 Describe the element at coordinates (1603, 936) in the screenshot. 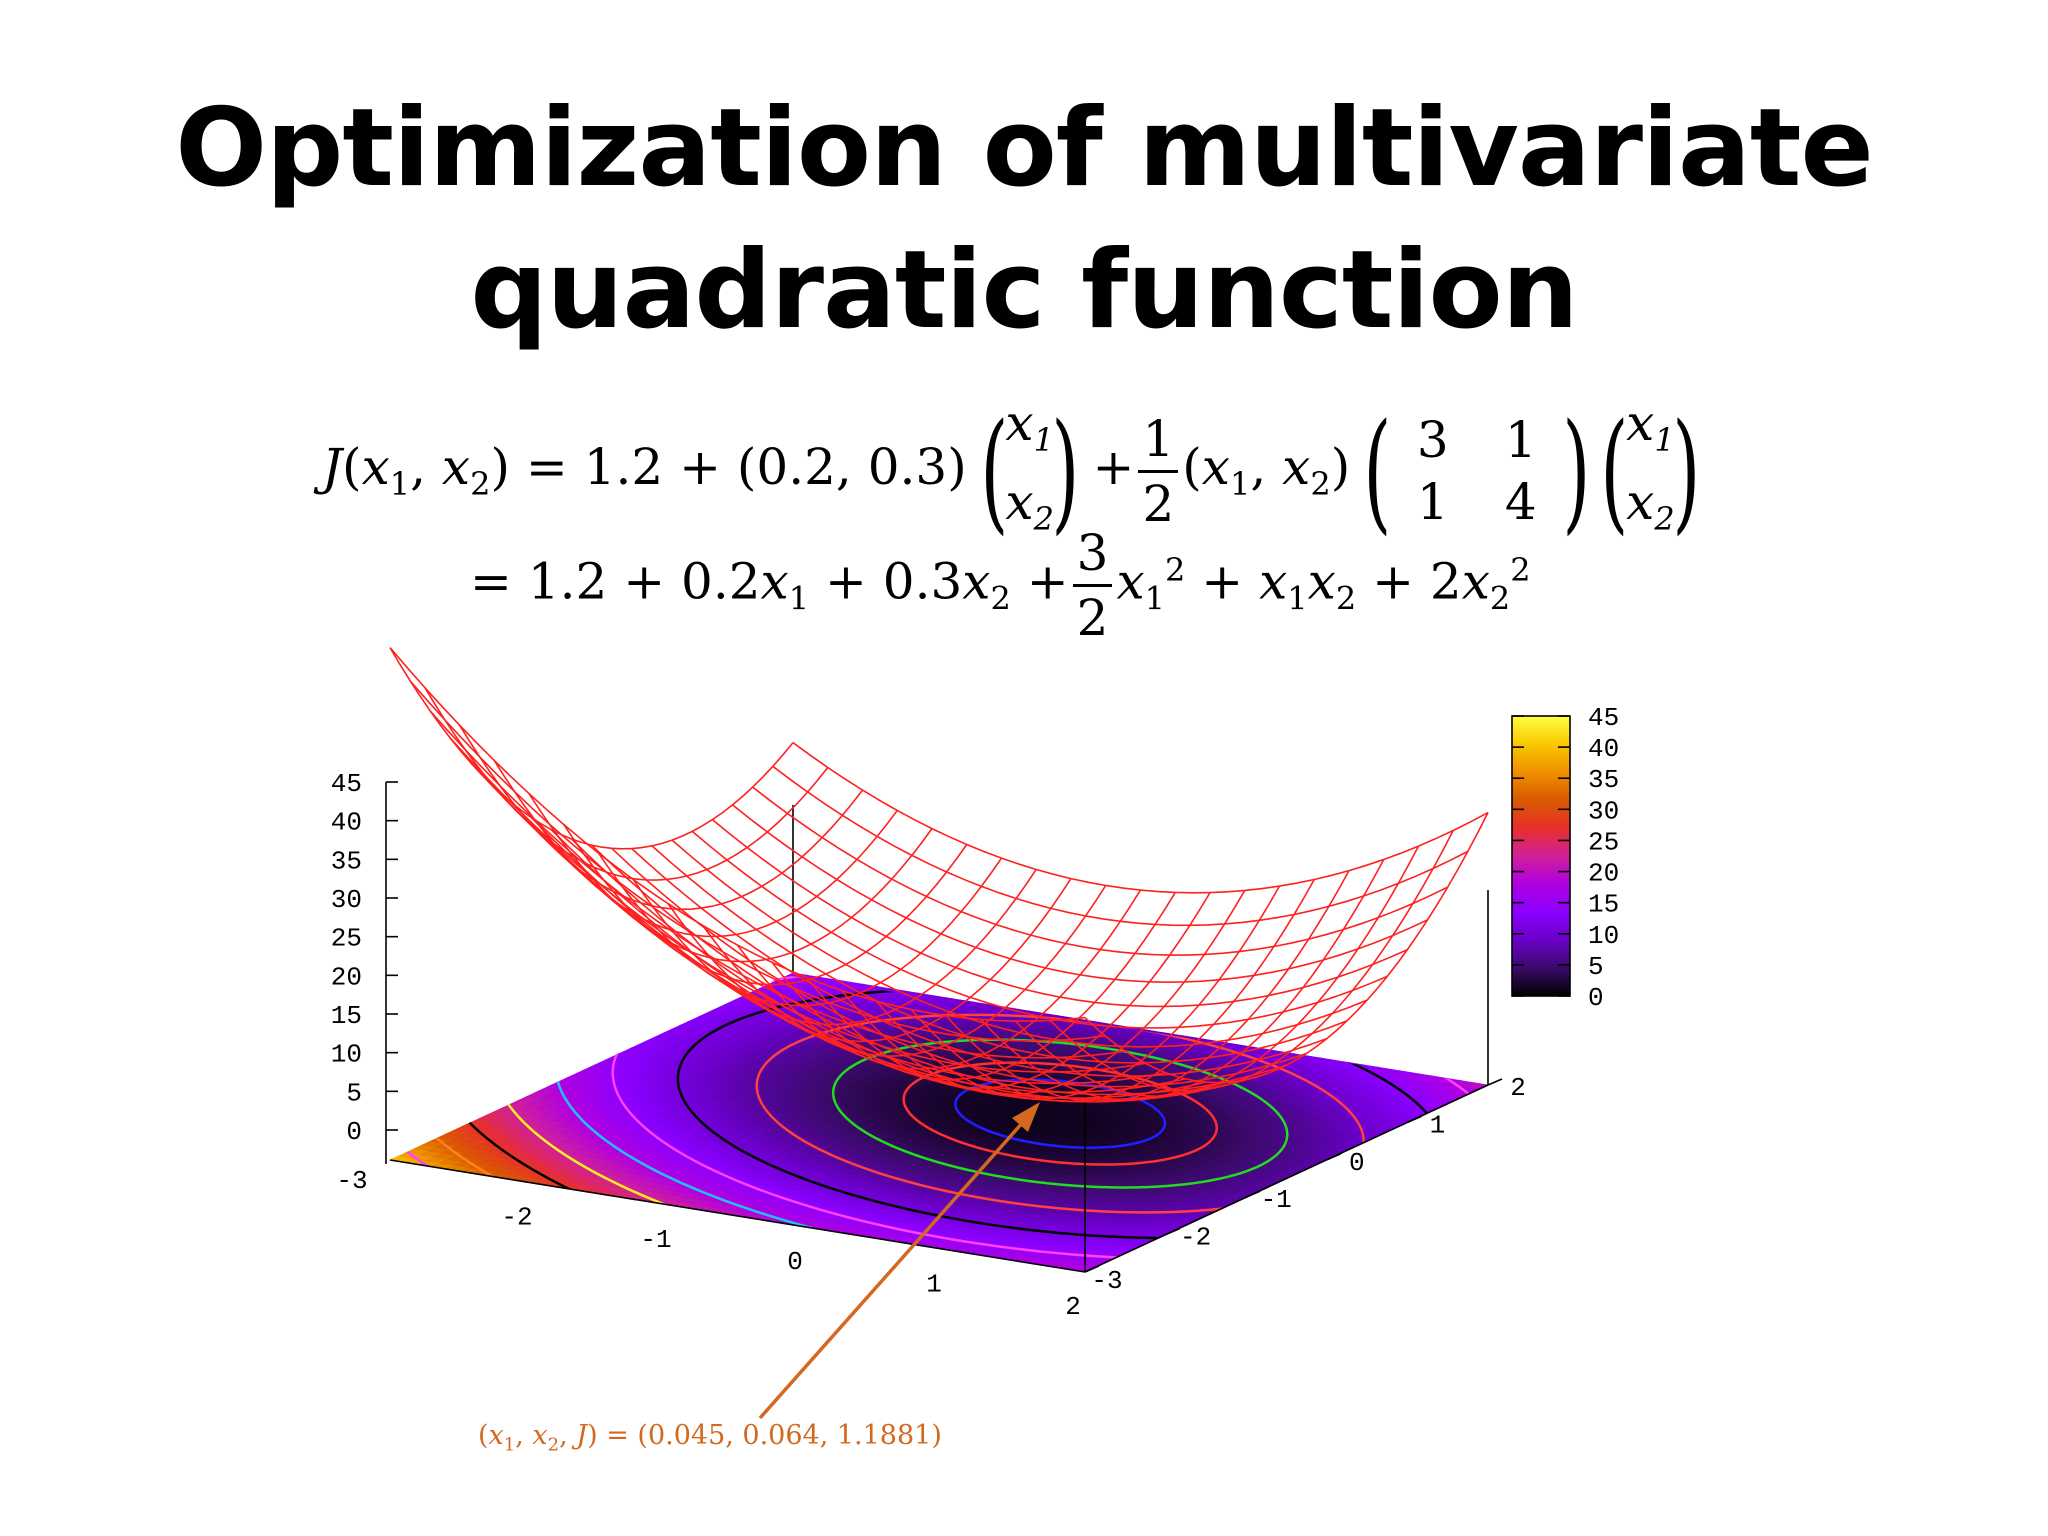

I see `colorbar-tick-label: 10` at that location.